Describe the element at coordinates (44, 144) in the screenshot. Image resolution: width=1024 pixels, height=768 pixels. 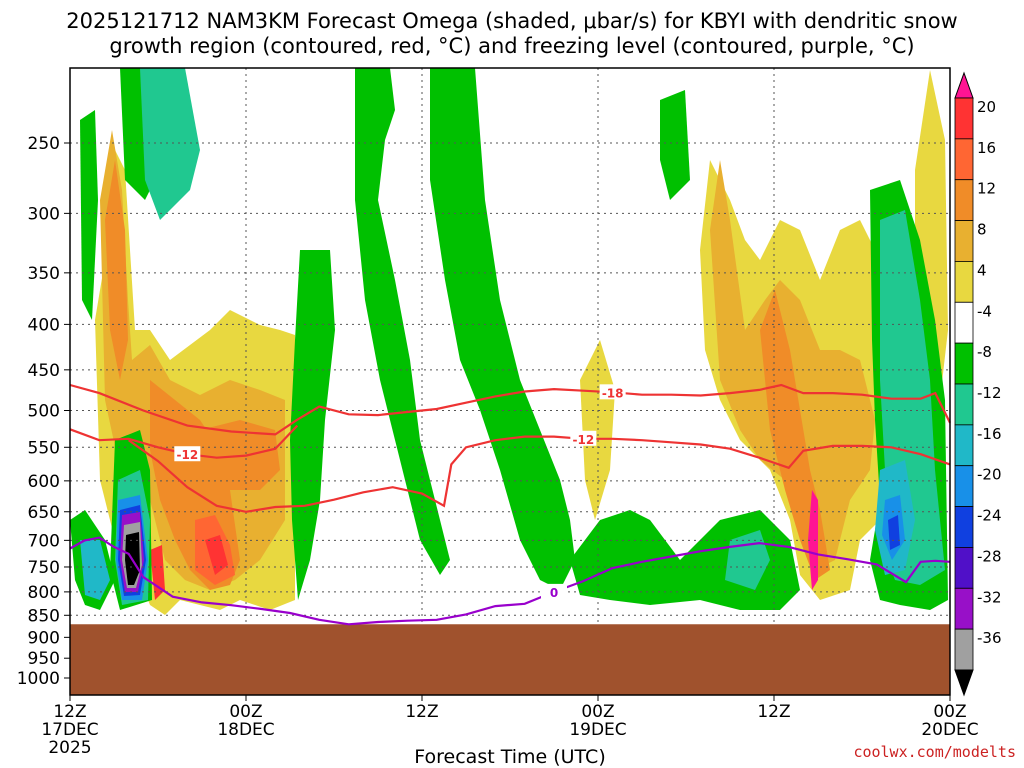
I see `y-tick-label: 250` at that location.